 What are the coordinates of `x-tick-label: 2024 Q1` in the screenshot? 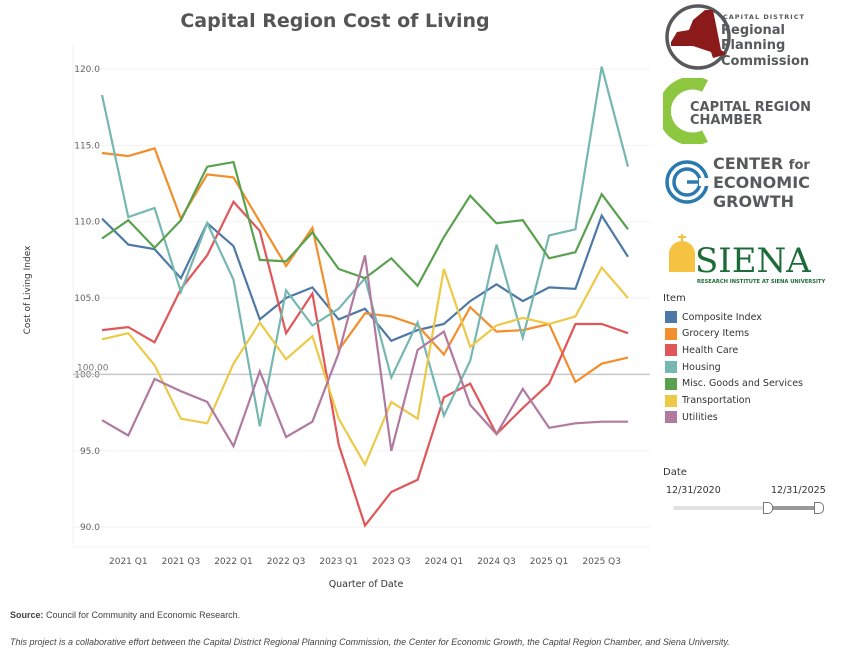 It's located at (444, 562).